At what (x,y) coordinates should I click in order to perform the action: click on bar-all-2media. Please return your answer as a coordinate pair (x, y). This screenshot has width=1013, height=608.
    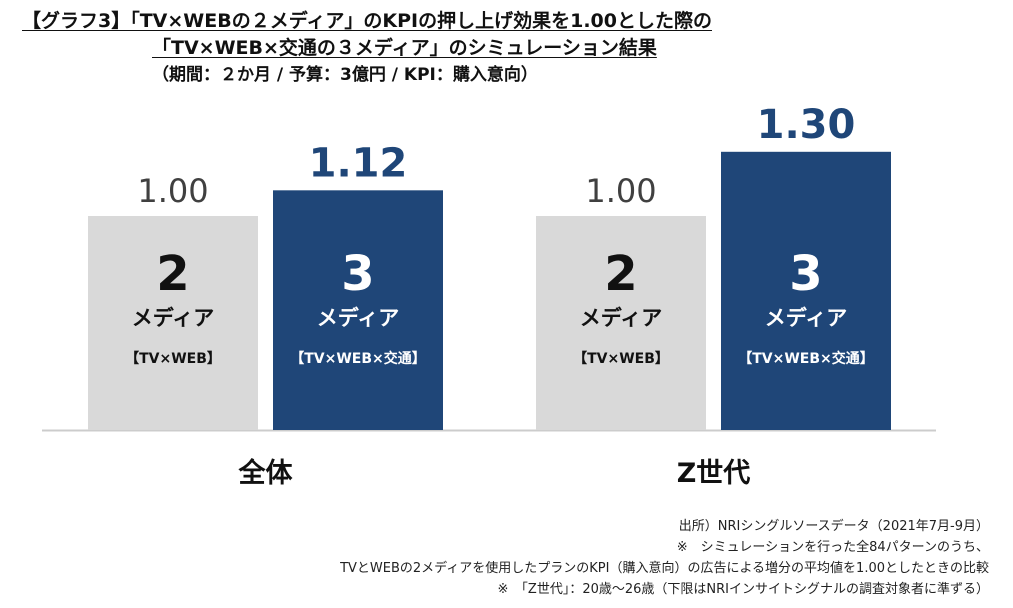
    Looking at the image, I should click on (173, 323).